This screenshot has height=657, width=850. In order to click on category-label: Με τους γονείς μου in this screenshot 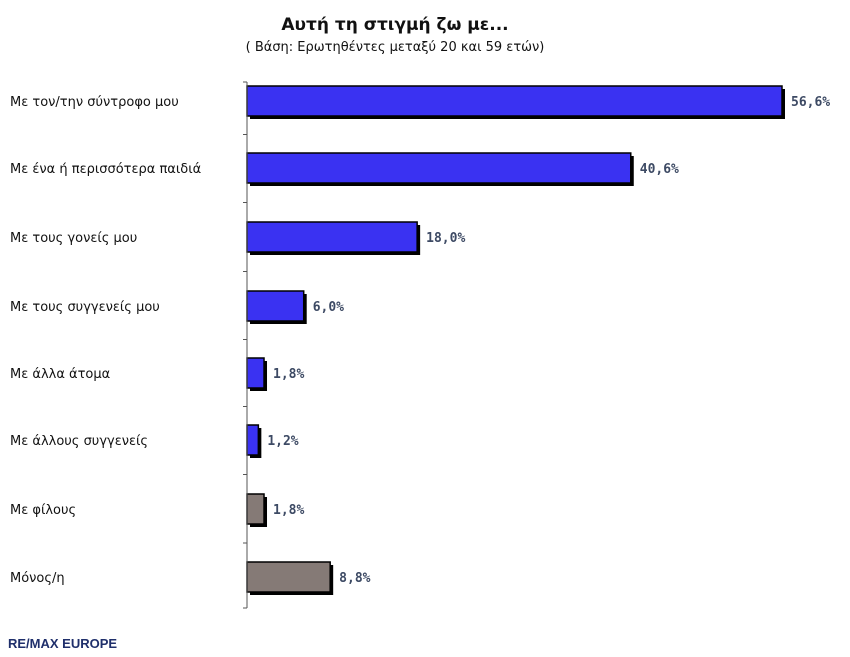, I will do `click(73, 238)`.